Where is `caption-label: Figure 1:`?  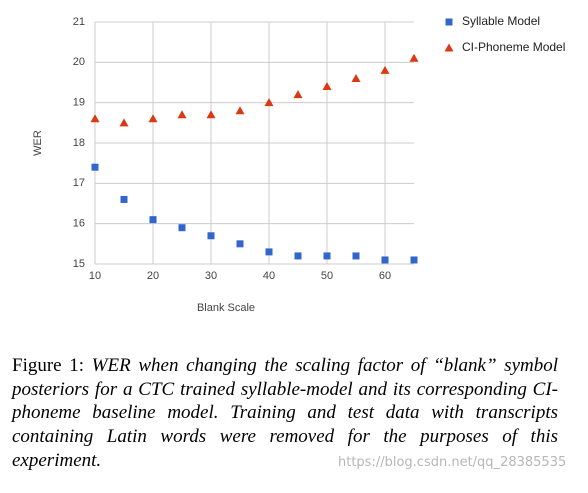
caption-label: Figure 1: is located at coordinates (48, 365).